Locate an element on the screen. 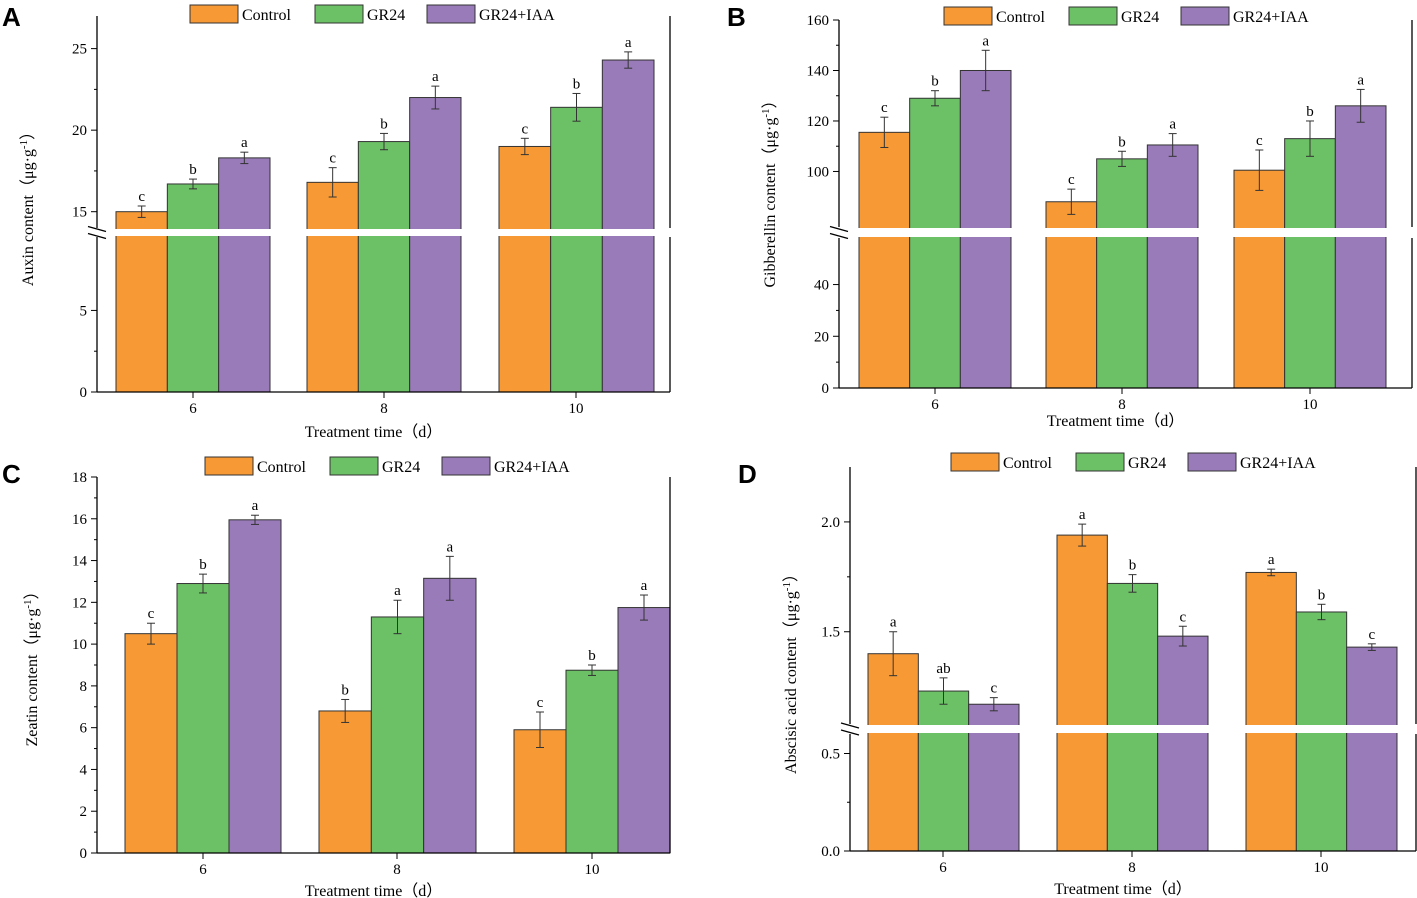 The image size is (1417, 898). y-tick-label: 0.5 is located at coordinates (830, 755).